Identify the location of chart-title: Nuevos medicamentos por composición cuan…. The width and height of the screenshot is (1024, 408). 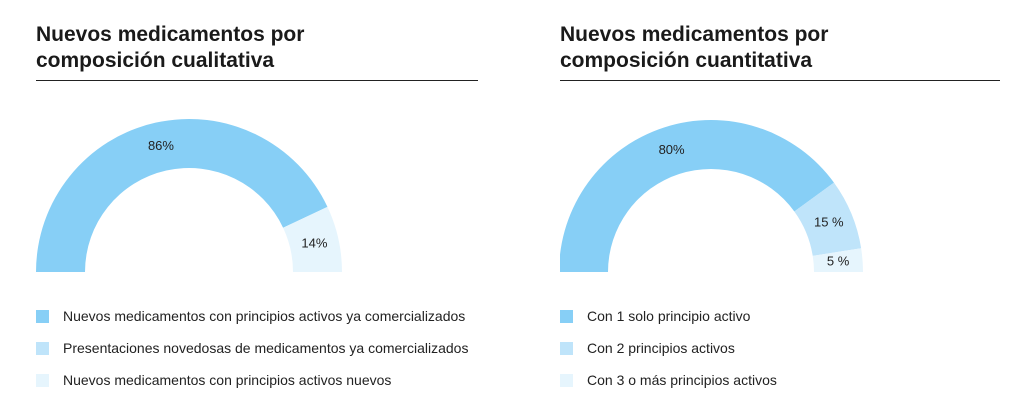
(780, 51).